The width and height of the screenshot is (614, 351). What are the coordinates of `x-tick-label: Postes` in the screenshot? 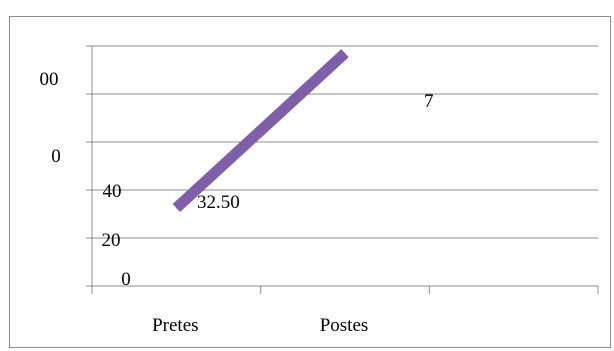 It's located at (344, 325).